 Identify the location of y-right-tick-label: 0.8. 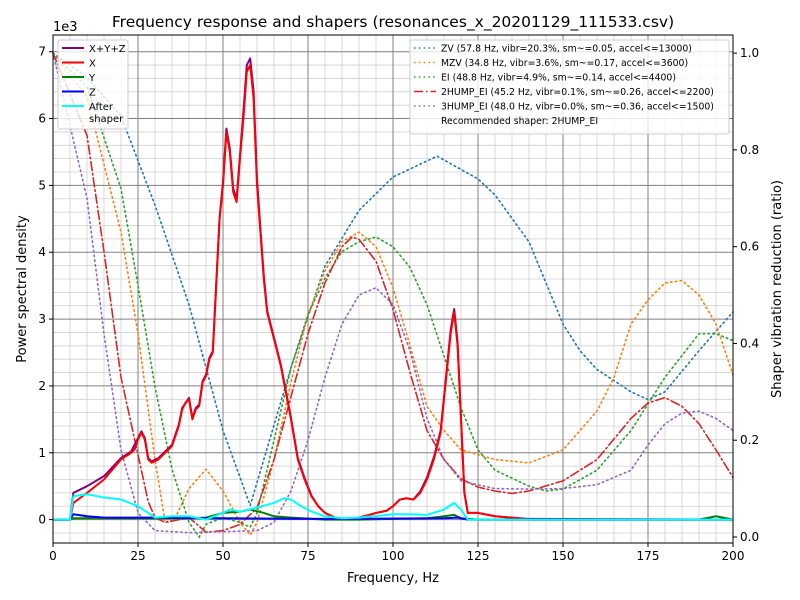
(749, 150).